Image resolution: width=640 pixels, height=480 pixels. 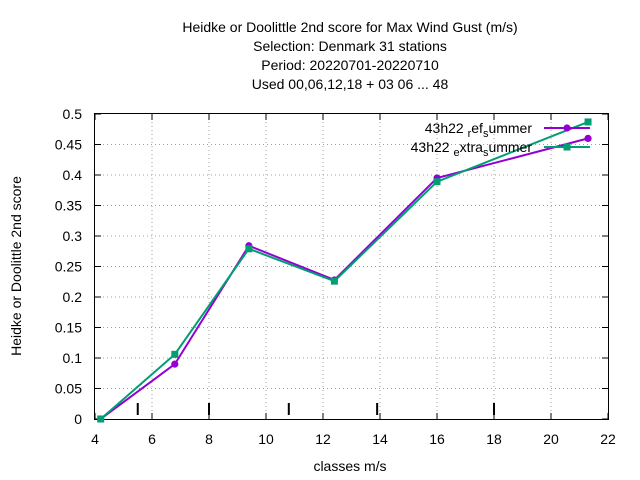 What do you see at coordinates (152, 439) in the screenshot?
I see `x-tick-label: 6` at bounding box center [152, 439].